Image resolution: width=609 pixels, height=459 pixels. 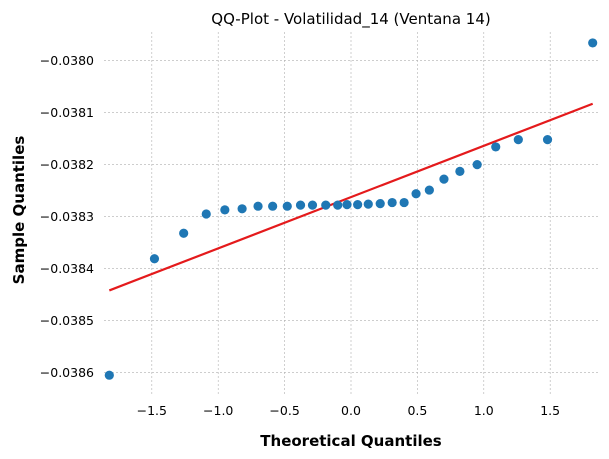 I want to click on x-tick-label: 0.0, so click(x=351, y=410).